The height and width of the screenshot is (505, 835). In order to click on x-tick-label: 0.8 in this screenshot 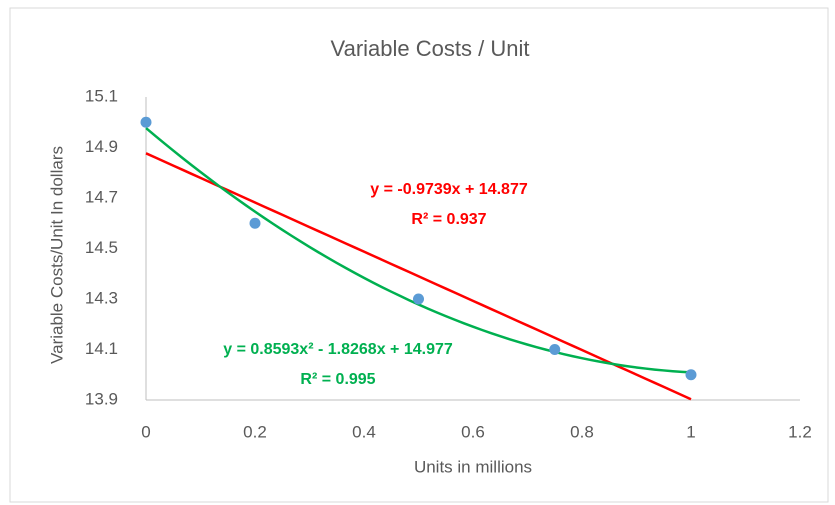, I will do `click(582, 431)`.